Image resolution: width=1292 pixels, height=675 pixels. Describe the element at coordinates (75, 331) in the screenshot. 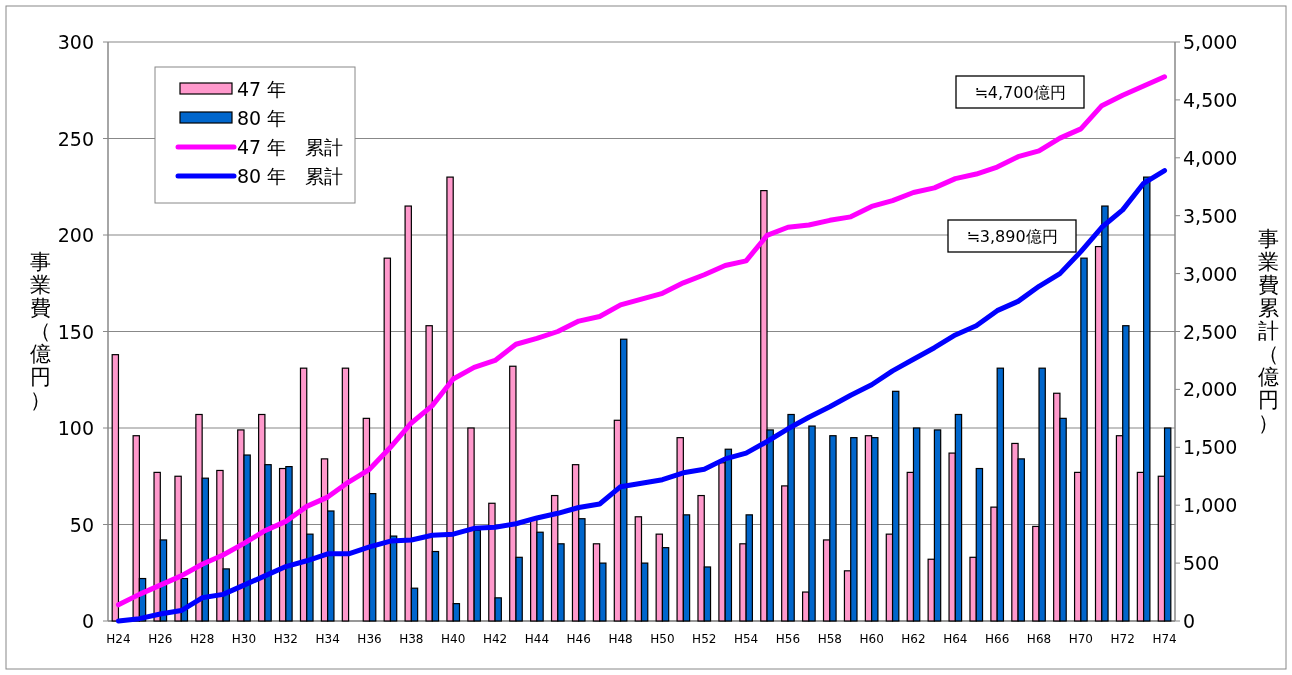

I see `y-tick-label: 150` at that location.